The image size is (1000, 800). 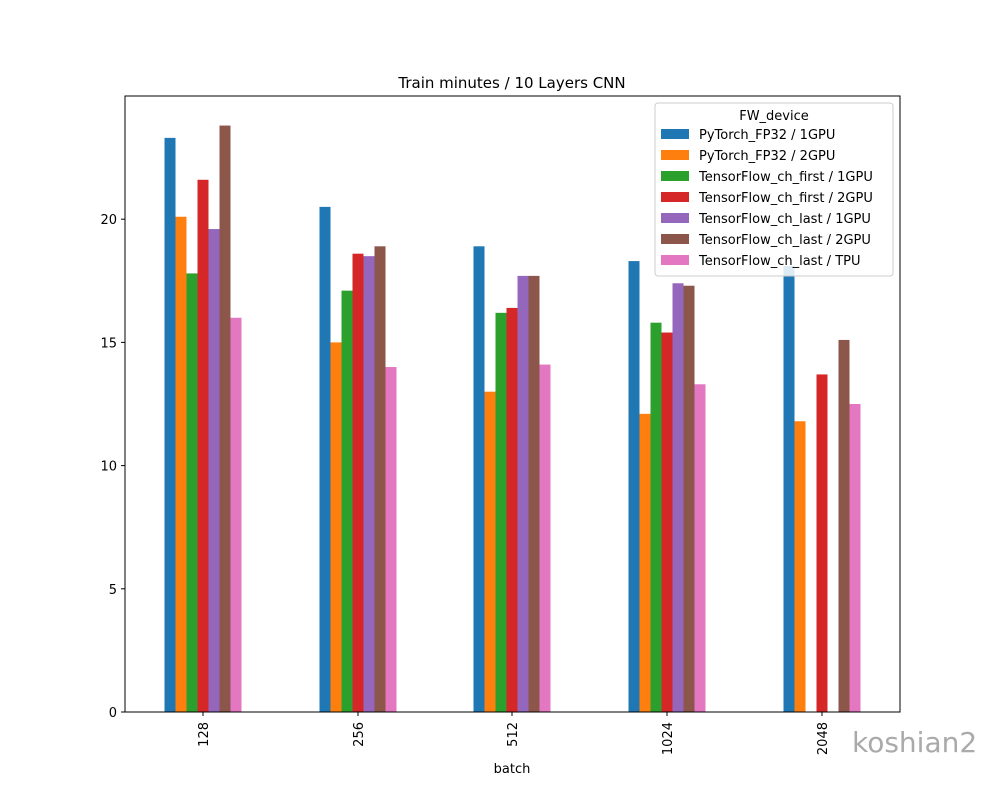 I want to click on x-tick-label: 2048, so click(x=823, y=738).